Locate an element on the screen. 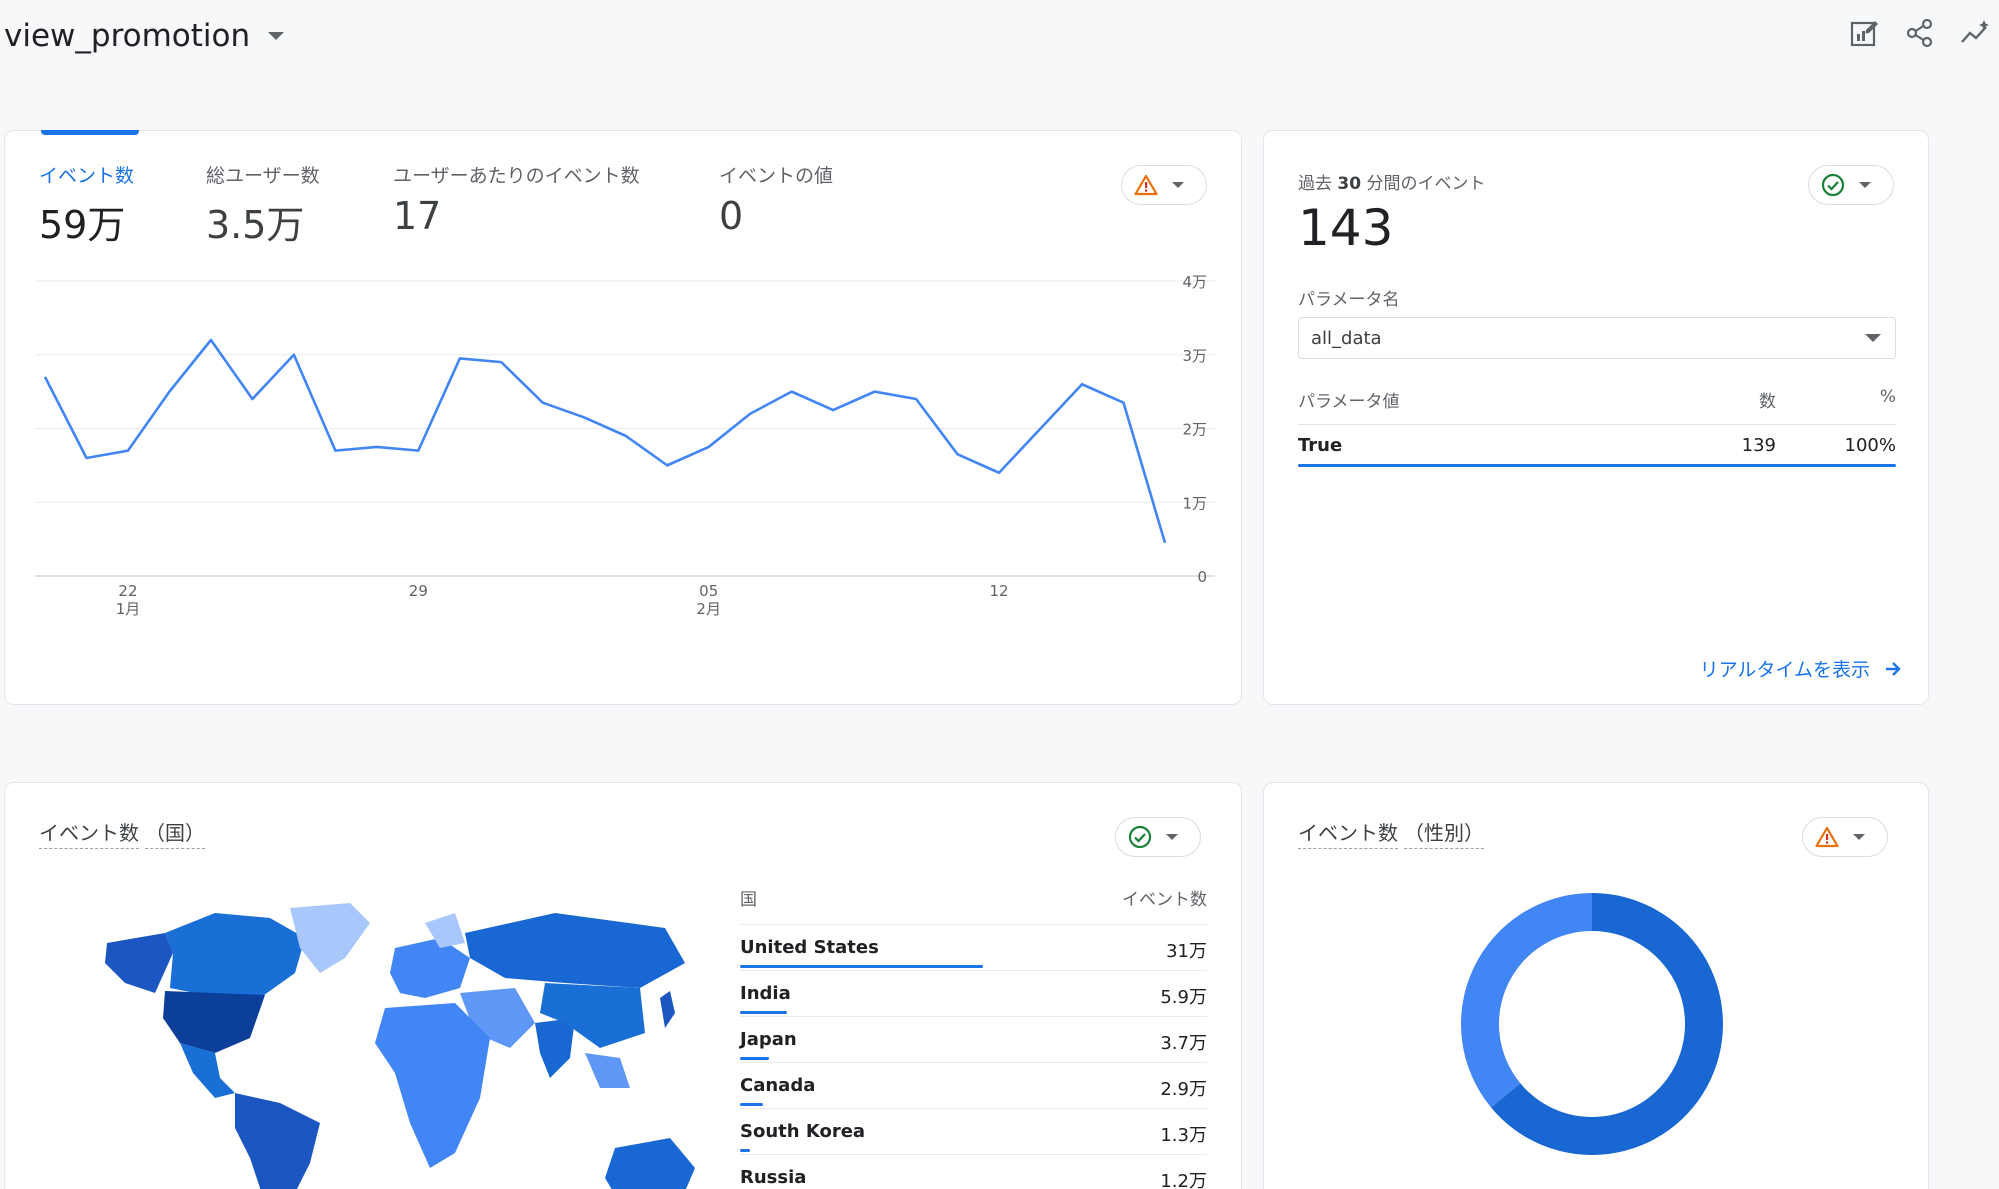 The height and width of the screenshot is (1189, 1999). y-tick-label: 4万 is located at coordinates (1194, 282).